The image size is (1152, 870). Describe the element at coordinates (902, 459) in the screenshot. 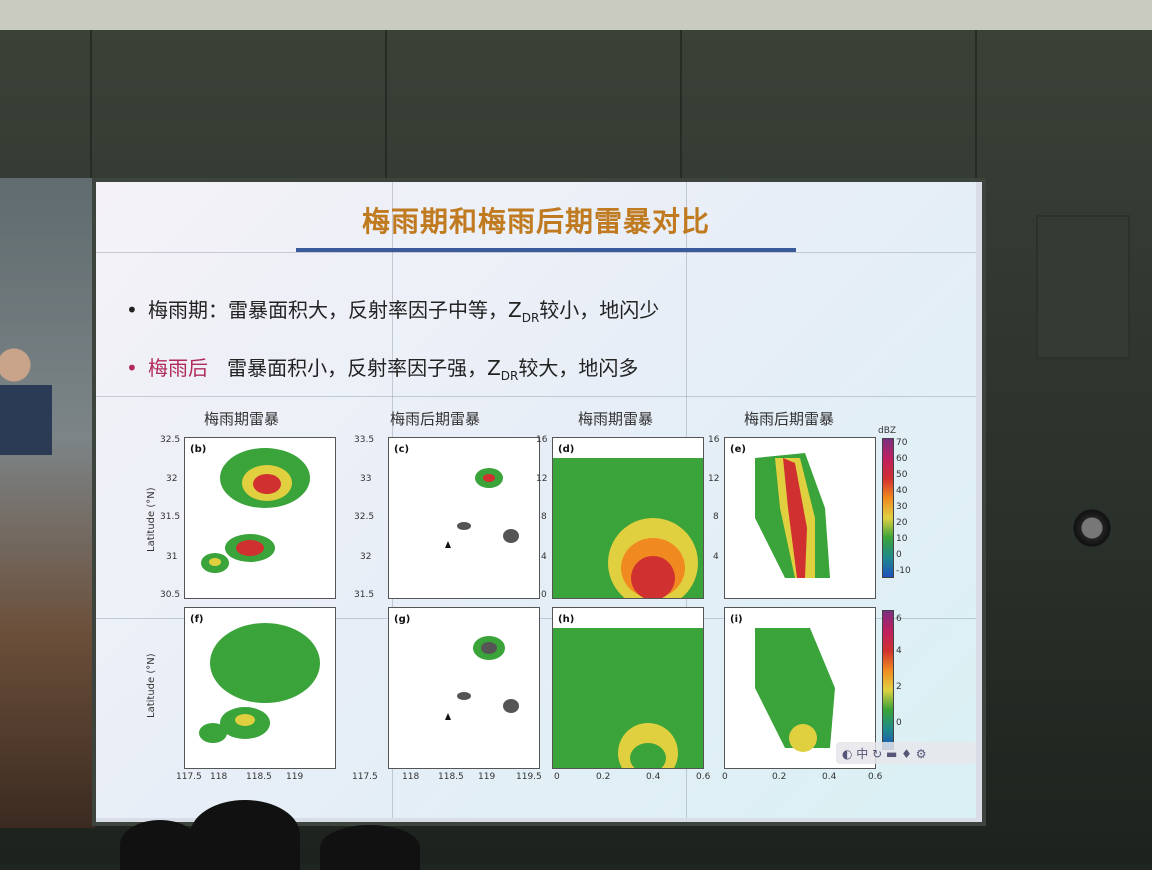

I see `tick-label: 60` at that location.